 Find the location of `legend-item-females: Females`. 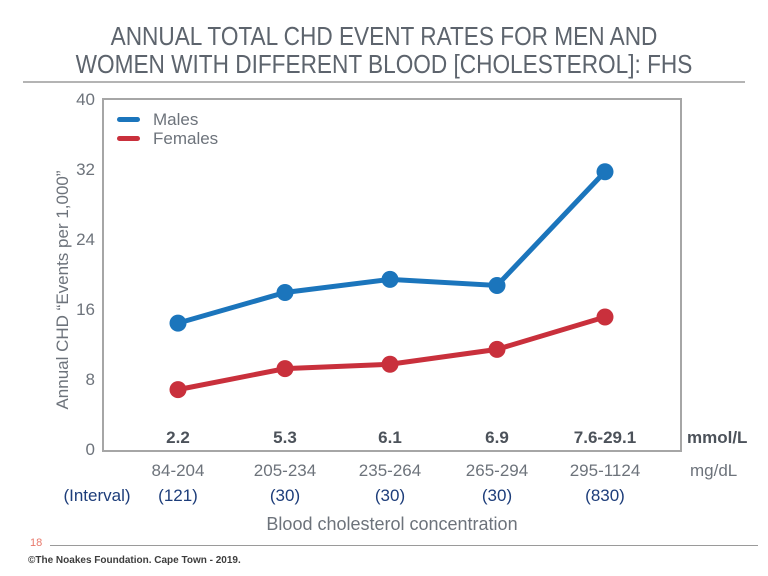

legend-item-females: Females is located at coordinates (167, 138).